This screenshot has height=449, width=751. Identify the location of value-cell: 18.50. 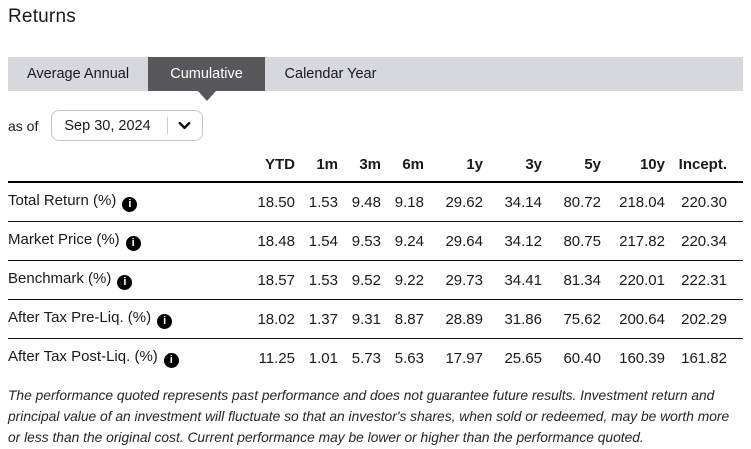
(276, 202).